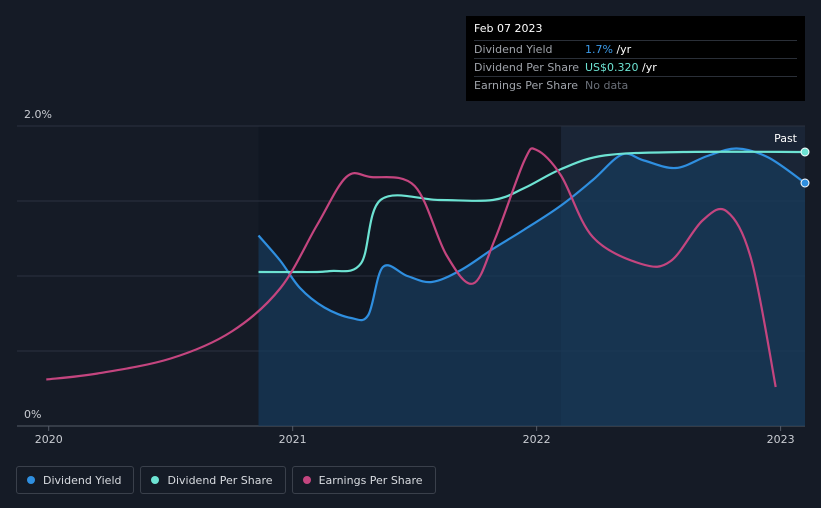 The width and height of the screenshot is (821, 508). I want to click on x-tick-label: 2021, so click(293, 439).